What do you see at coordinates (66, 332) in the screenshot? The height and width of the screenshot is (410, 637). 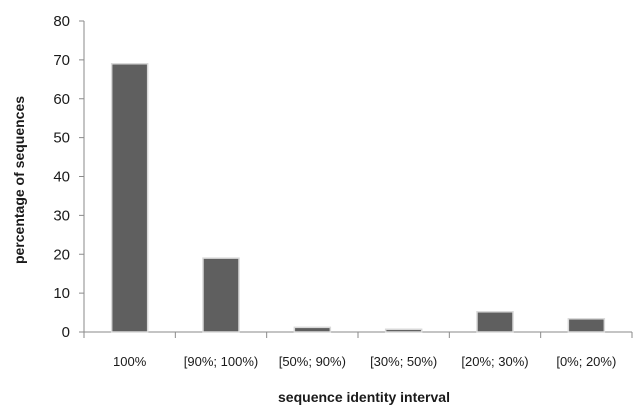 I see `y-tick-label: 0` at bounding box center [66, 332].